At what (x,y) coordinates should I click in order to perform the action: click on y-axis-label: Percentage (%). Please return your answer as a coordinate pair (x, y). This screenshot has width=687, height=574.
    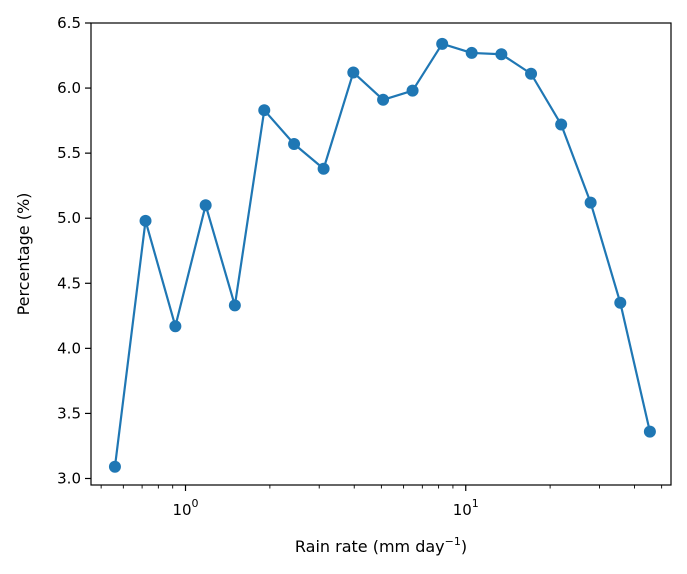
    Looking at the image, I should click on (23, 254).